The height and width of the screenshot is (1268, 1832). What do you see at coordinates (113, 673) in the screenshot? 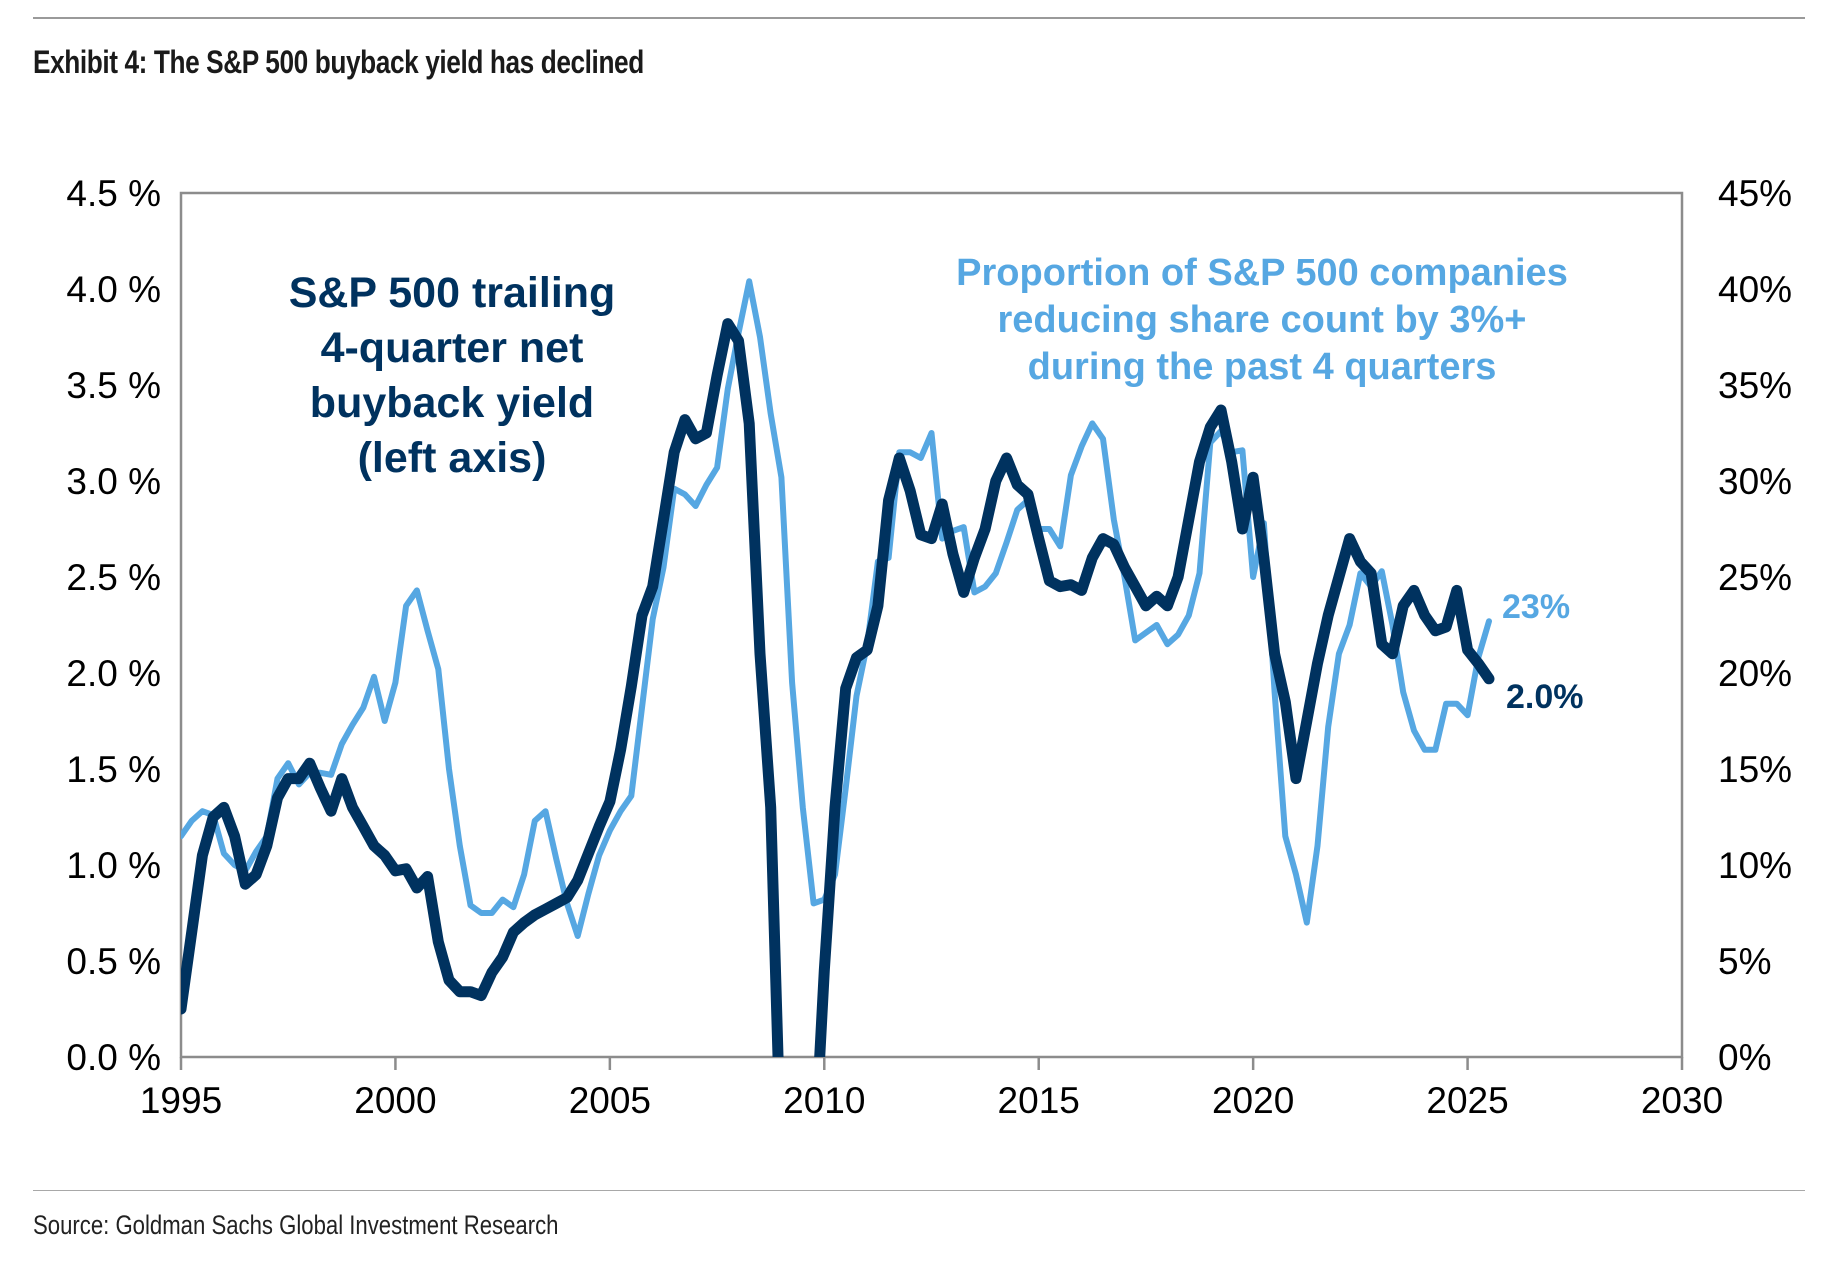
I see `y-left-tick-label: 2.0 %` at bounding box center [113, 673].